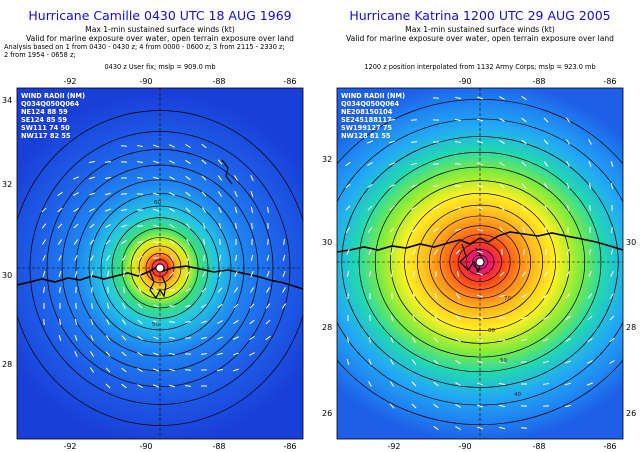 The image size is (640, 452). I want to click on camille-xtick-top--92: -92, so click(69, 81).